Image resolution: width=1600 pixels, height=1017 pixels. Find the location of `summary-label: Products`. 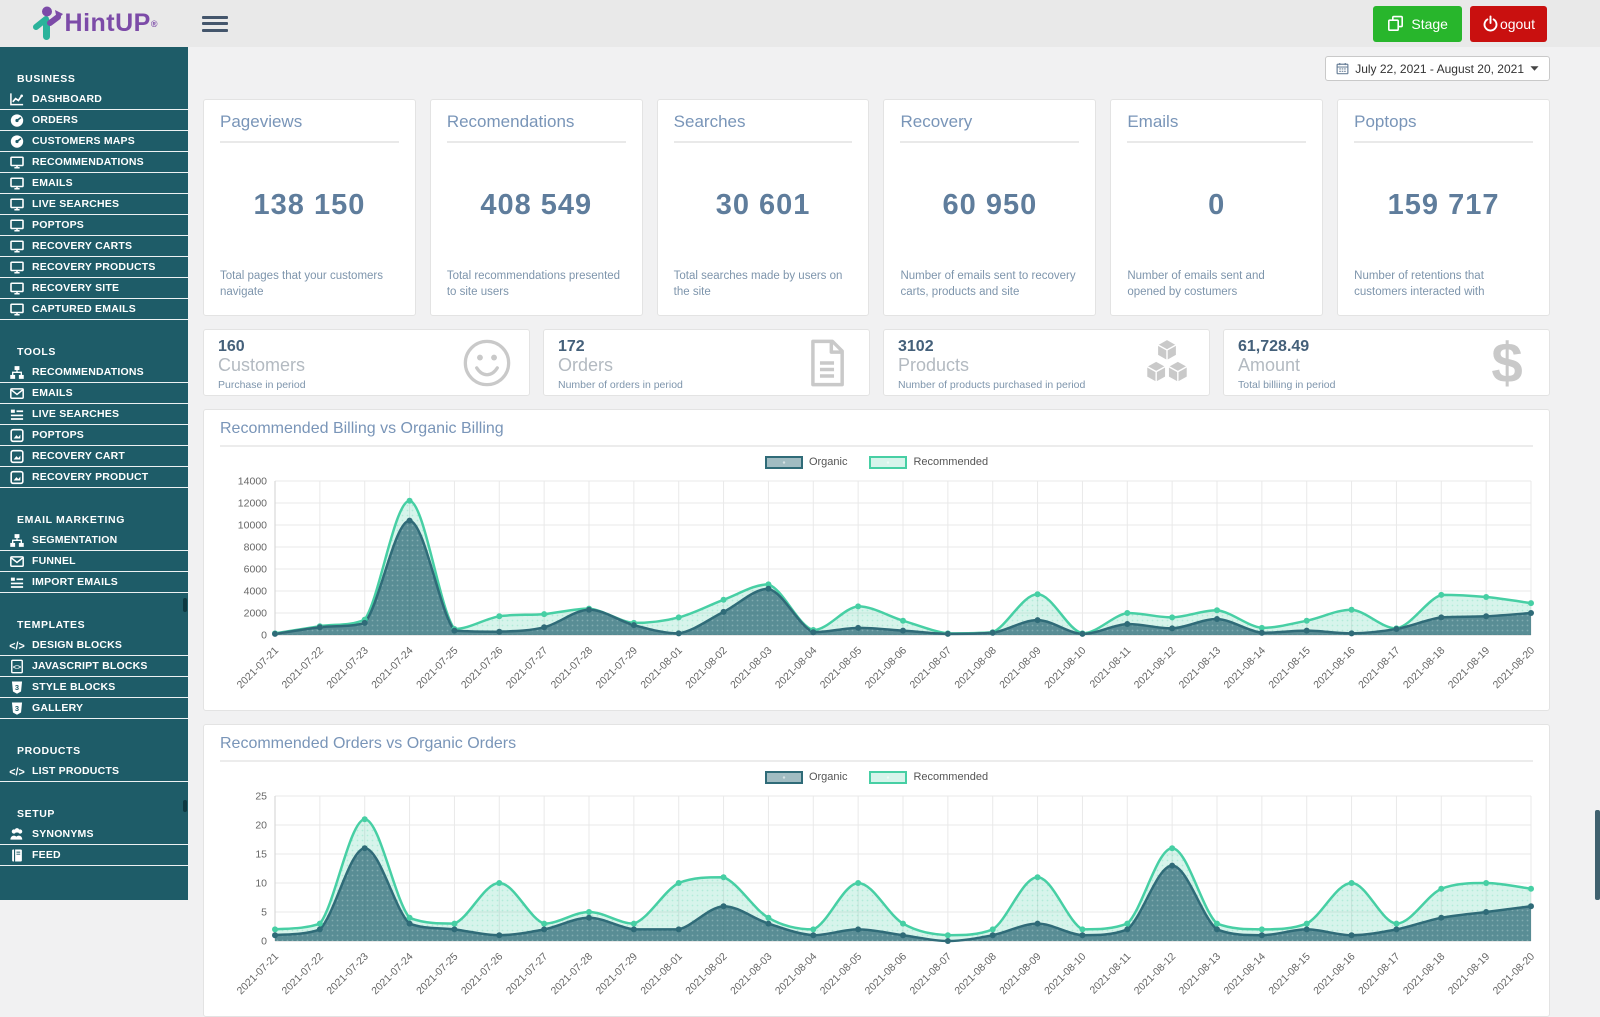

summary-label: Products is located at coordinates (934, 365).